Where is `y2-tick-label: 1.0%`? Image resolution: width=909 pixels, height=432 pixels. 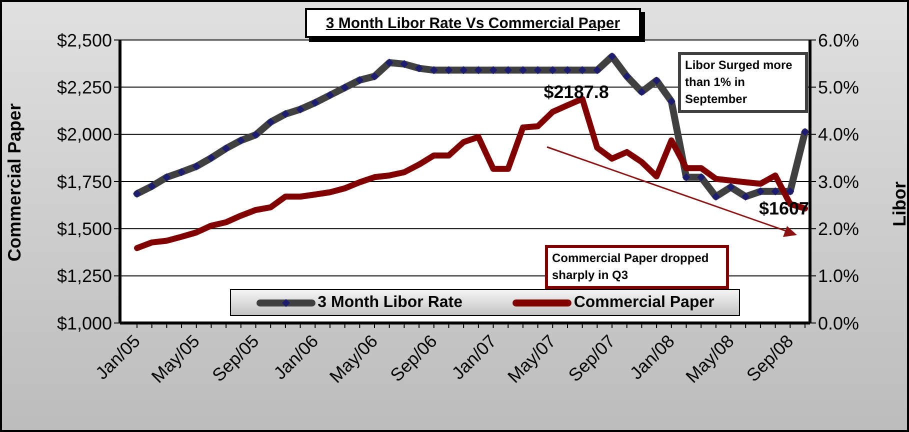
y2-tick-label: 1.0% is located at coordinates (839, 276).